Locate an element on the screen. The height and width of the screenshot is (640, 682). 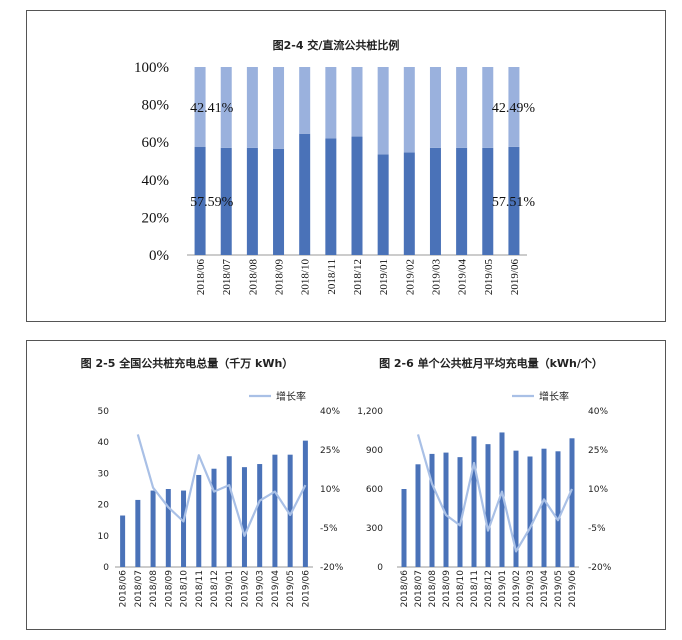
y-tick-label: 900 is located at coordinates (374, 451).